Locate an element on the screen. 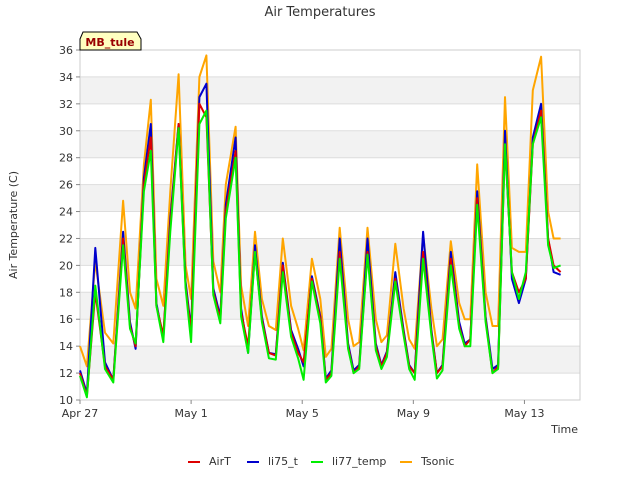  y-tick-label: 24 is located at coordinates (66, 212).